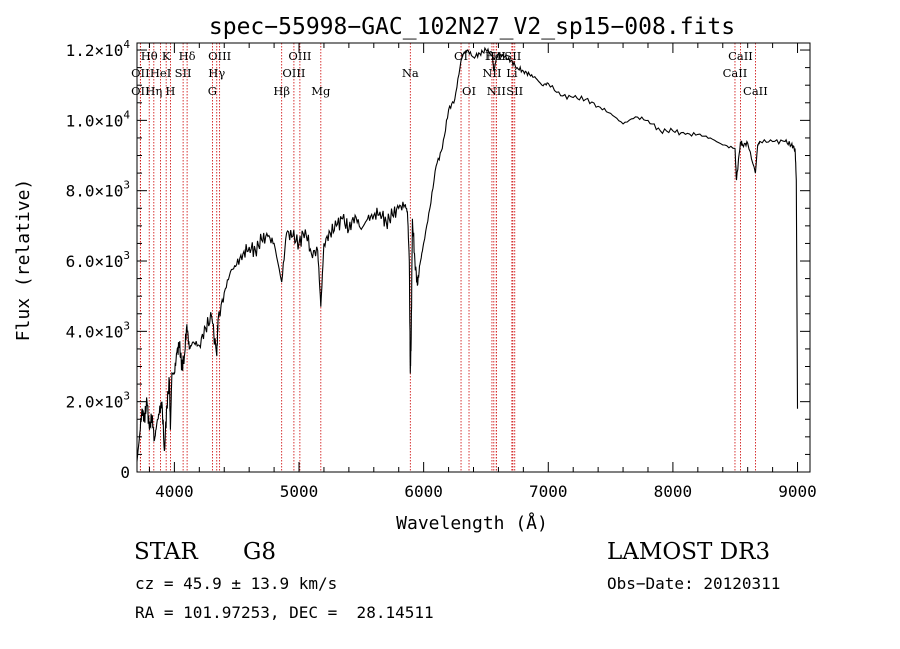 Image resolution: width=900 pixels, height=649 pixels. I want to click on x-tick-label: 7000, so click(548, 491).